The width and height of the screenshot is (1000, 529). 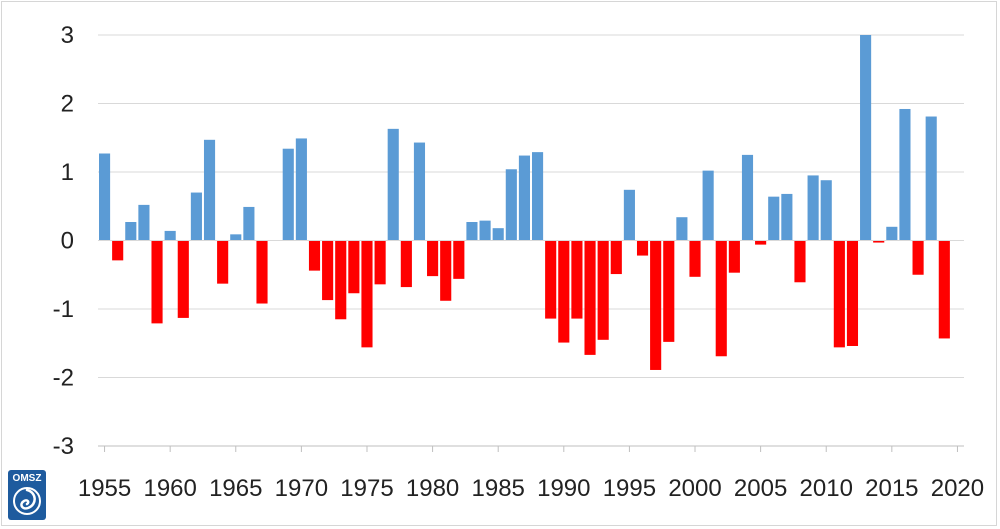 What do you see at coordinates (905, 174) in the screenshot?
I see `bar-2016` at bounding box center [905, 174].